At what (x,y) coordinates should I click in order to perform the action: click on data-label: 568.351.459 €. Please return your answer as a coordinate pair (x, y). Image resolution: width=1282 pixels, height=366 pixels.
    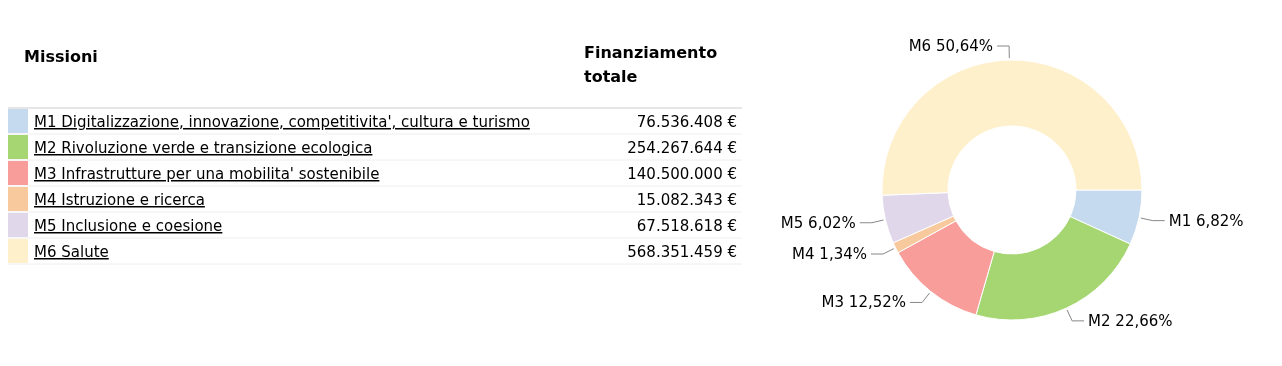
    Looking at the image, I should click on (682, 252).